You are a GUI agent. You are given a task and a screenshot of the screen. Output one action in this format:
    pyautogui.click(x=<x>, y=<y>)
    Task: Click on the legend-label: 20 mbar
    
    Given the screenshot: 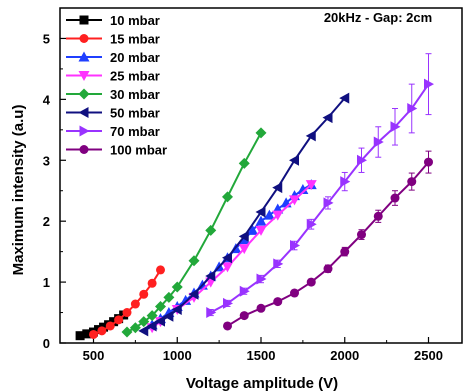 What is the action you would take?
    pyautogui.click(x=135, y=57)
    